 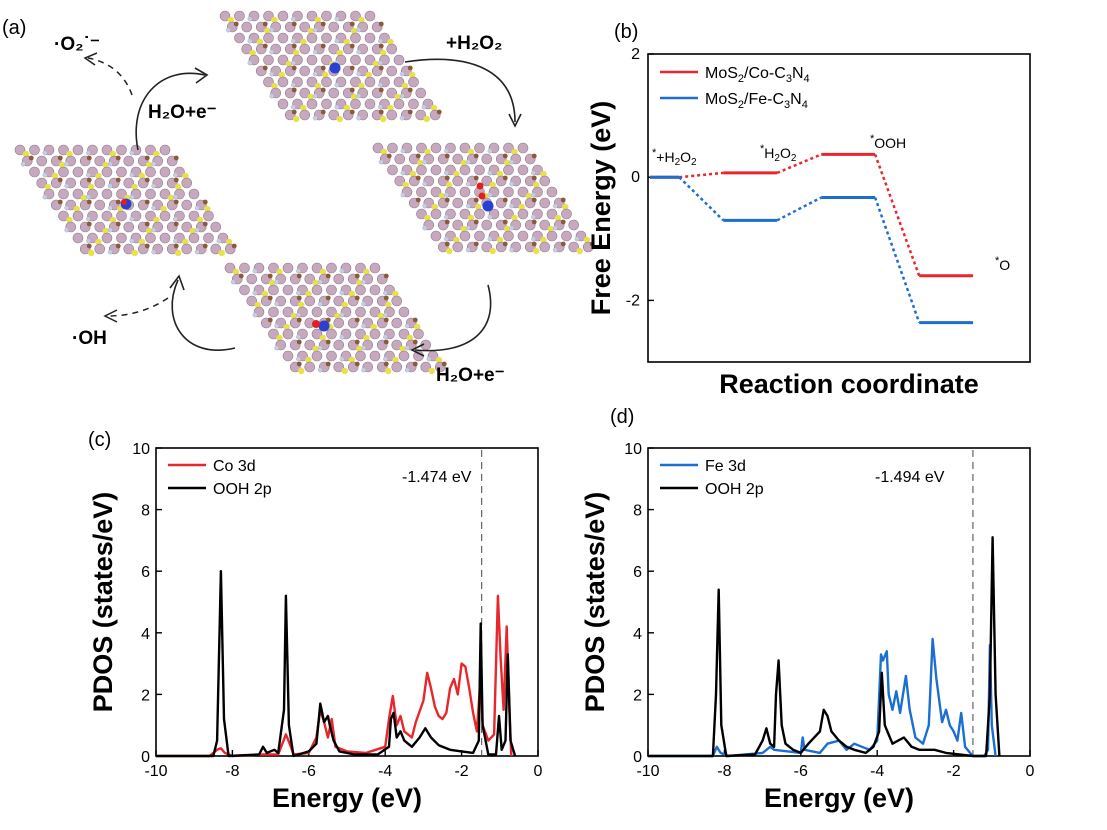 I want to click on panel-d-plot-area, so click(x=824, y=604).